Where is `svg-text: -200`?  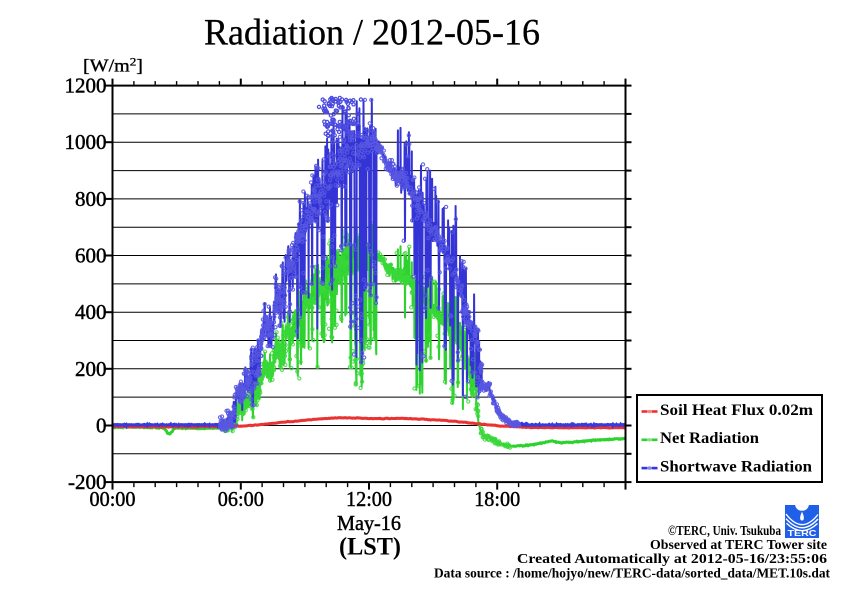 svg-text: -200 is located at coordinates (87, 482).